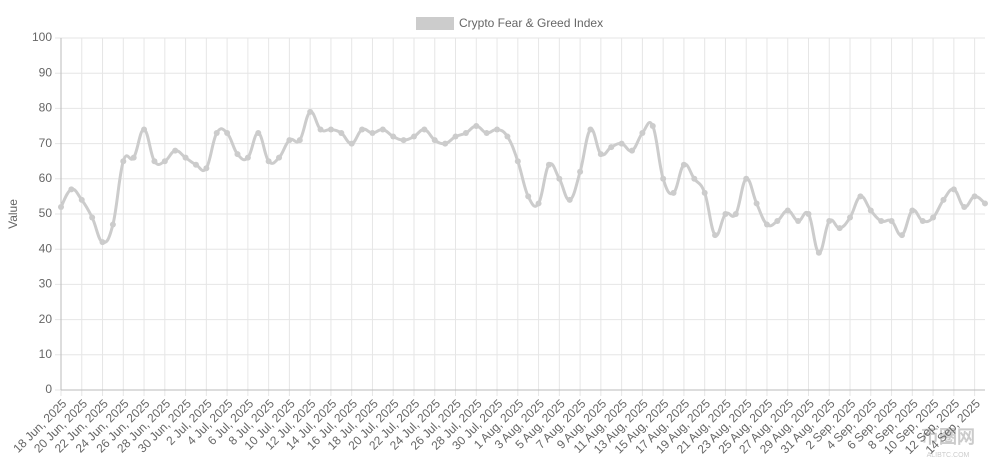 The image size is (1000, 462). I want to click on y-tick-label: 0, so click(48, 389).